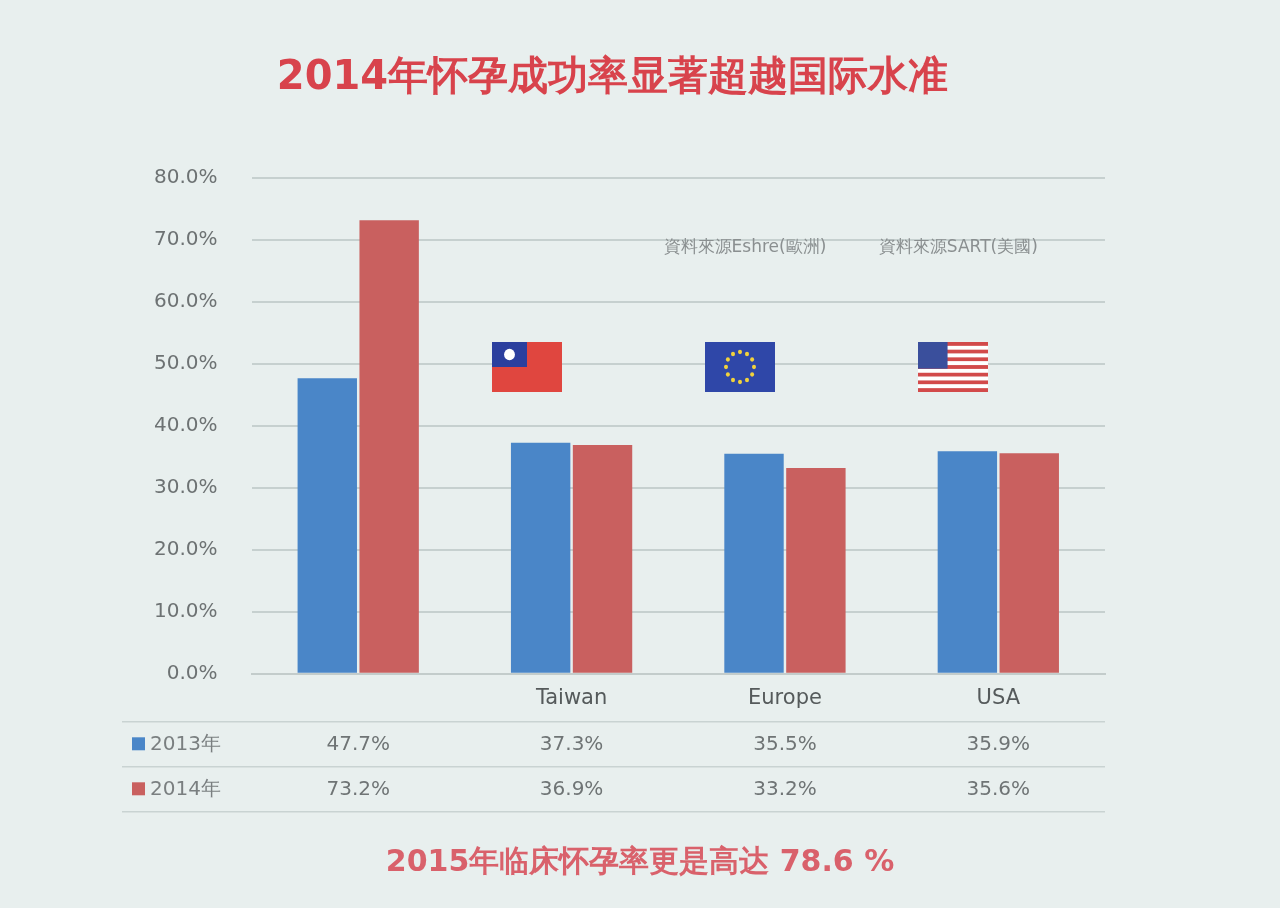  I want to click on data-label: 35.6%, so click(998, 787).